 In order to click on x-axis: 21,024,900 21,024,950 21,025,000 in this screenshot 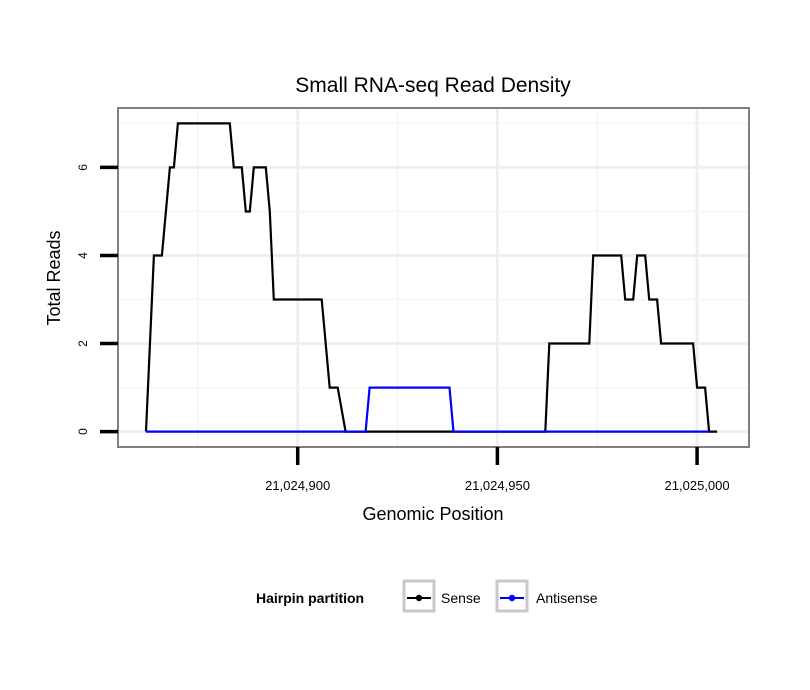, I will do `click(497, 470)`.